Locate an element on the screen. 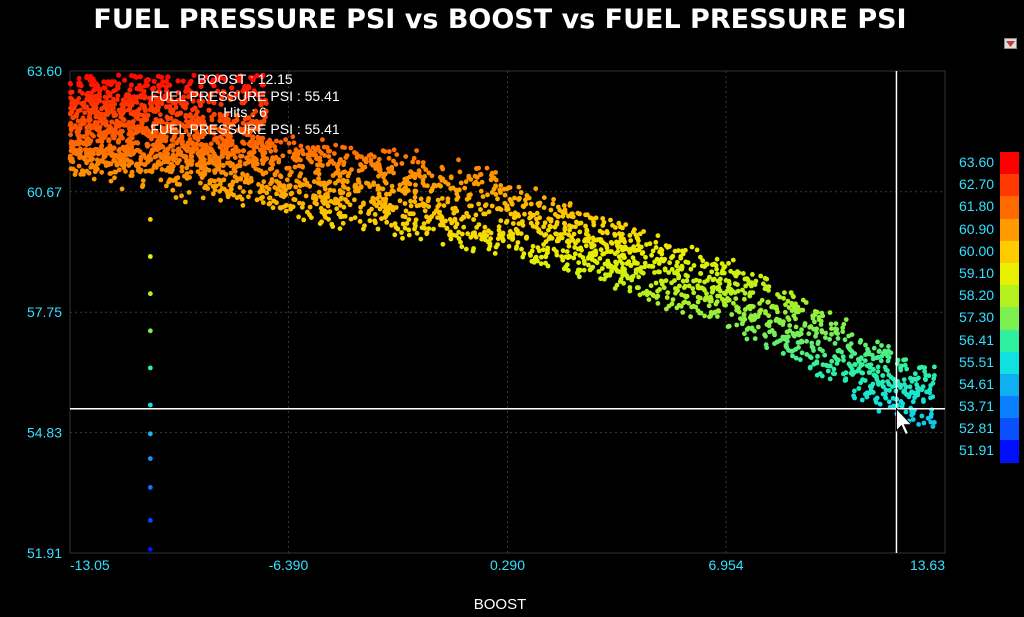 Image resolution: width=1024 pixels, height=617 pixels. chart-menu-icon is located at coordinates (1010, 43).